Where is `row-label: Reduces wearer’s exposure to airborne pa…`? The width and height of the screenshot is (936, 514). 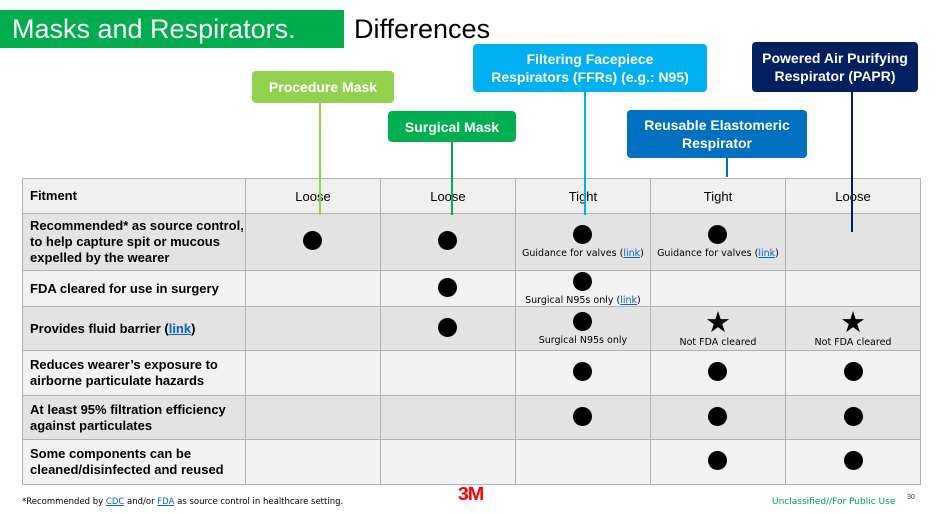
row-label: Reduces wearer’s exposure to airborne pa… is located at coordinates (134, 373).